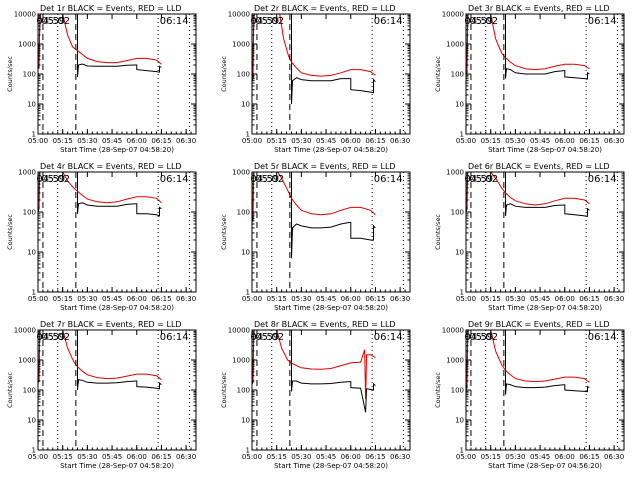 Image resolution: width=640 pixels, height=480 pixels. I want to click on panel-title: Det 6r BLACK = Events, RED = LLD, so click(539, 166).